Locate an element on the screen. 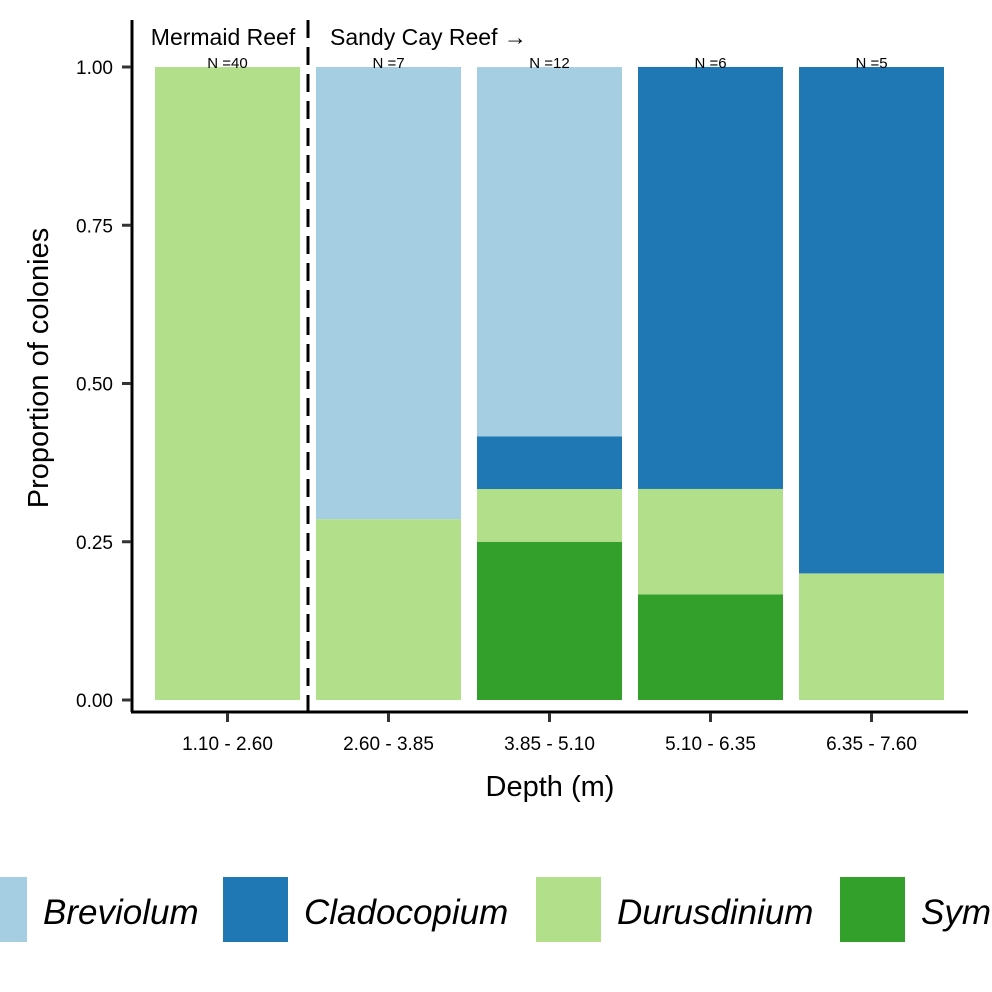 The height and width of the screenshot is (992, 992). count-labels: N =40 N =7 N =12 N =6 N =5 is located at coordinates (547, 63).